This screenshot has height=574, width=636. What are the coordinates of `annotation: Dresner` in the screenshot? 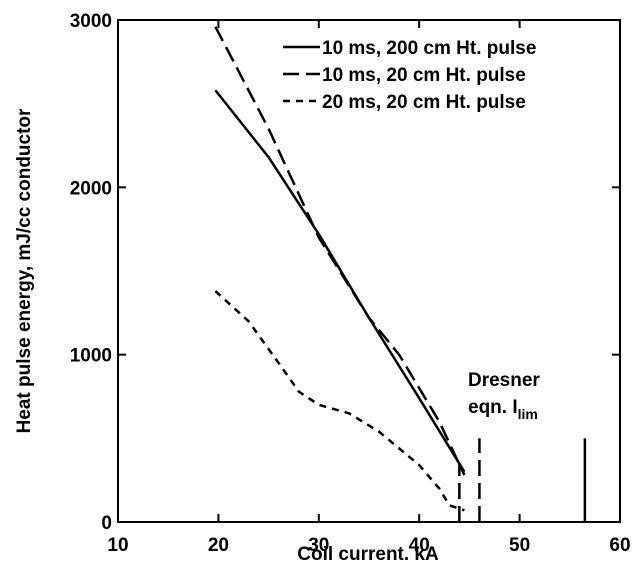 It's located at (504, 380).